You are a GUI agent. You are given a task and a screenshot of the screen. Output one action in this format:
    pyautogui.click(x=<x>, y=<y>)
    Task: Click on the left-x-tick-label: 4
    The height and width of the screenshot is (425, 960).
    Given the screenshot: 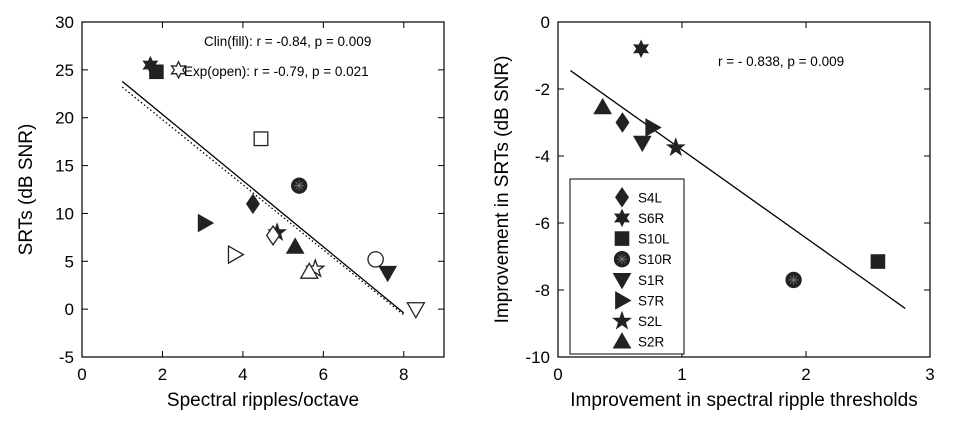 What is the action you would take?
    pyautogui.click(x=242, y=374)
    